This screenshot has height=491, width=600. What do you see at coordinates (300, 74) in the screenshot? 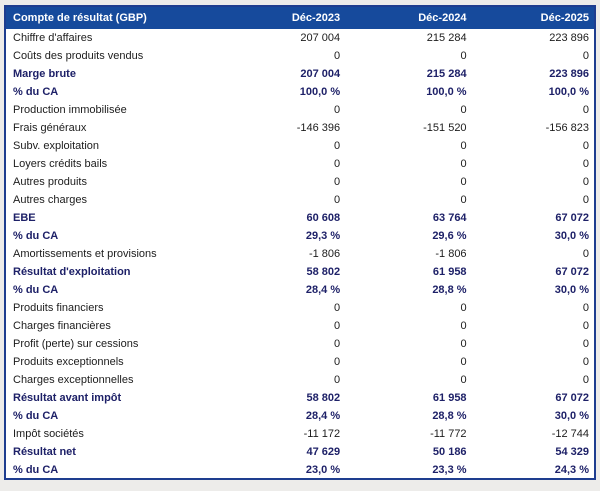
I see `table-row: Marge brute 207 004 215 284 223 896` at bounding box center [300, 74].